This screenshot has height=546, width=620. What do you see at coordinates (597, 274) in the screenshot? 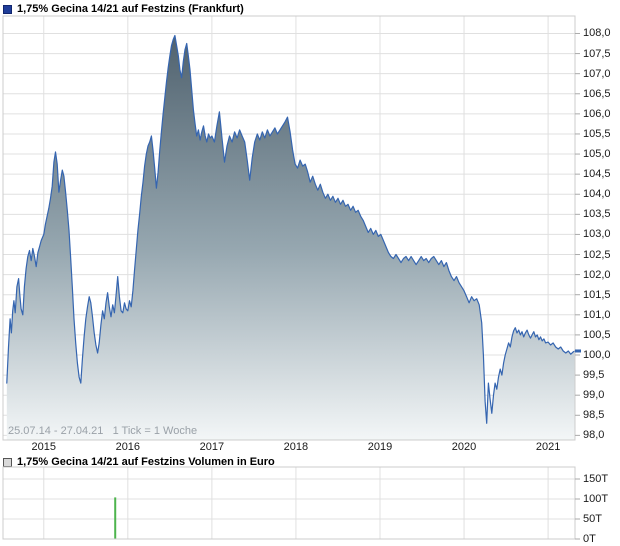
I see `price-y-tick-label: 102,0` at bounding box center [597, 274].